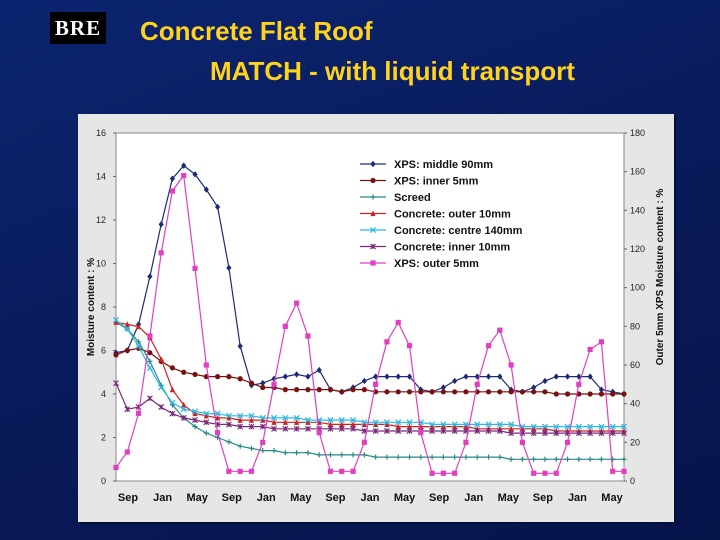  What do you see at coordinates (637, 133) in the screenshot?
I see `y2-tick-label: 180` at bounding box center [637, 133].